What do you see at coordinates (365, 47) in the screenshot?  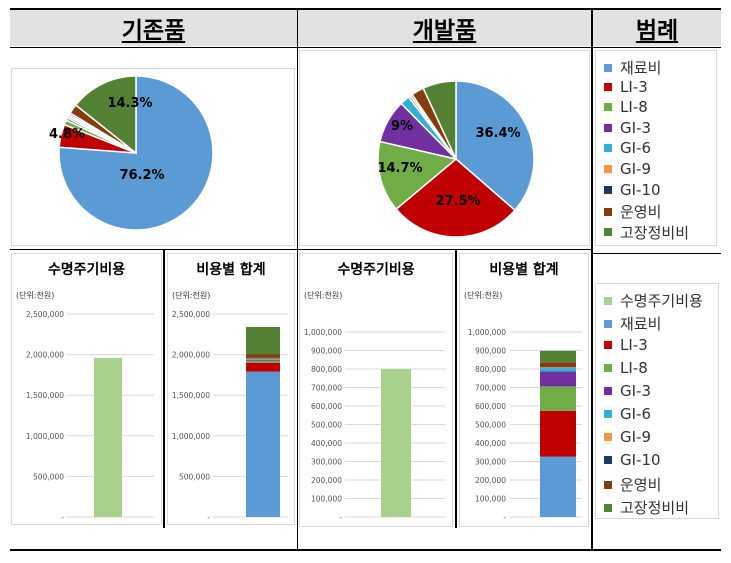 I see `header-bottom-line` at bounding box center [365, 47].